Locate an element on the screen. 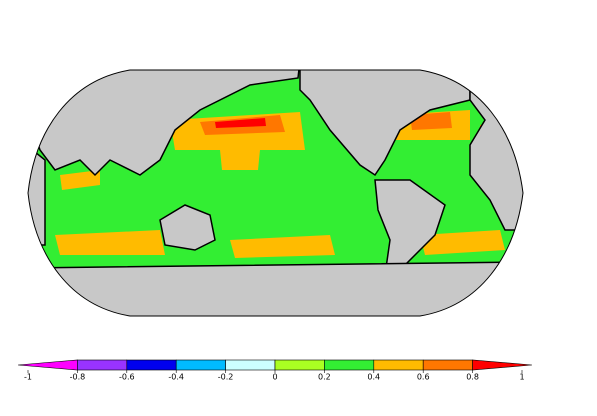 This screenshot has width=597, height=416. colorbar-tick-label: 0.6 is located at coordinates (423, 377).